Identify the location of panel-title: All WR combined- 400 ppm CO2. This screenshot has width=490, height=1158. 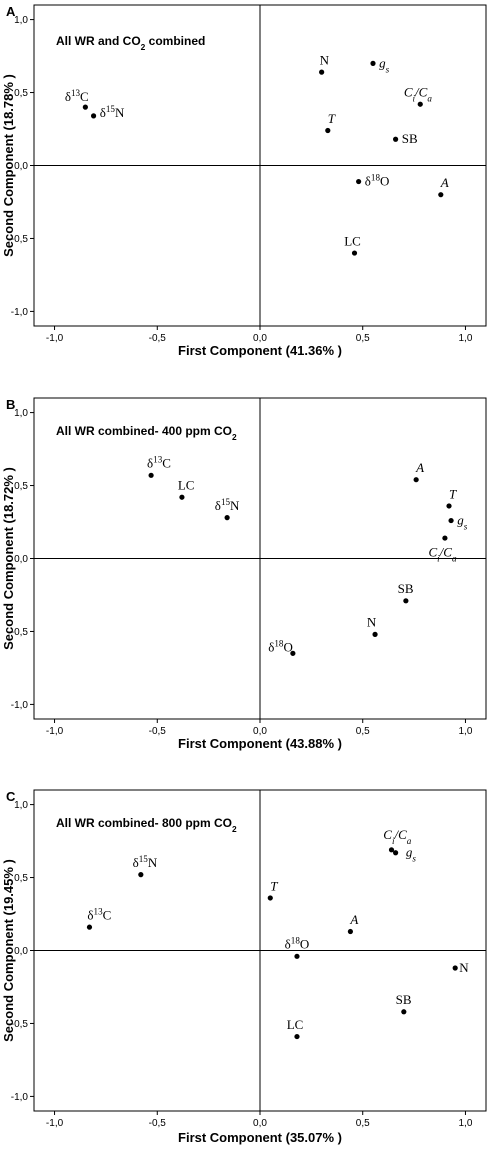
(146, 433).